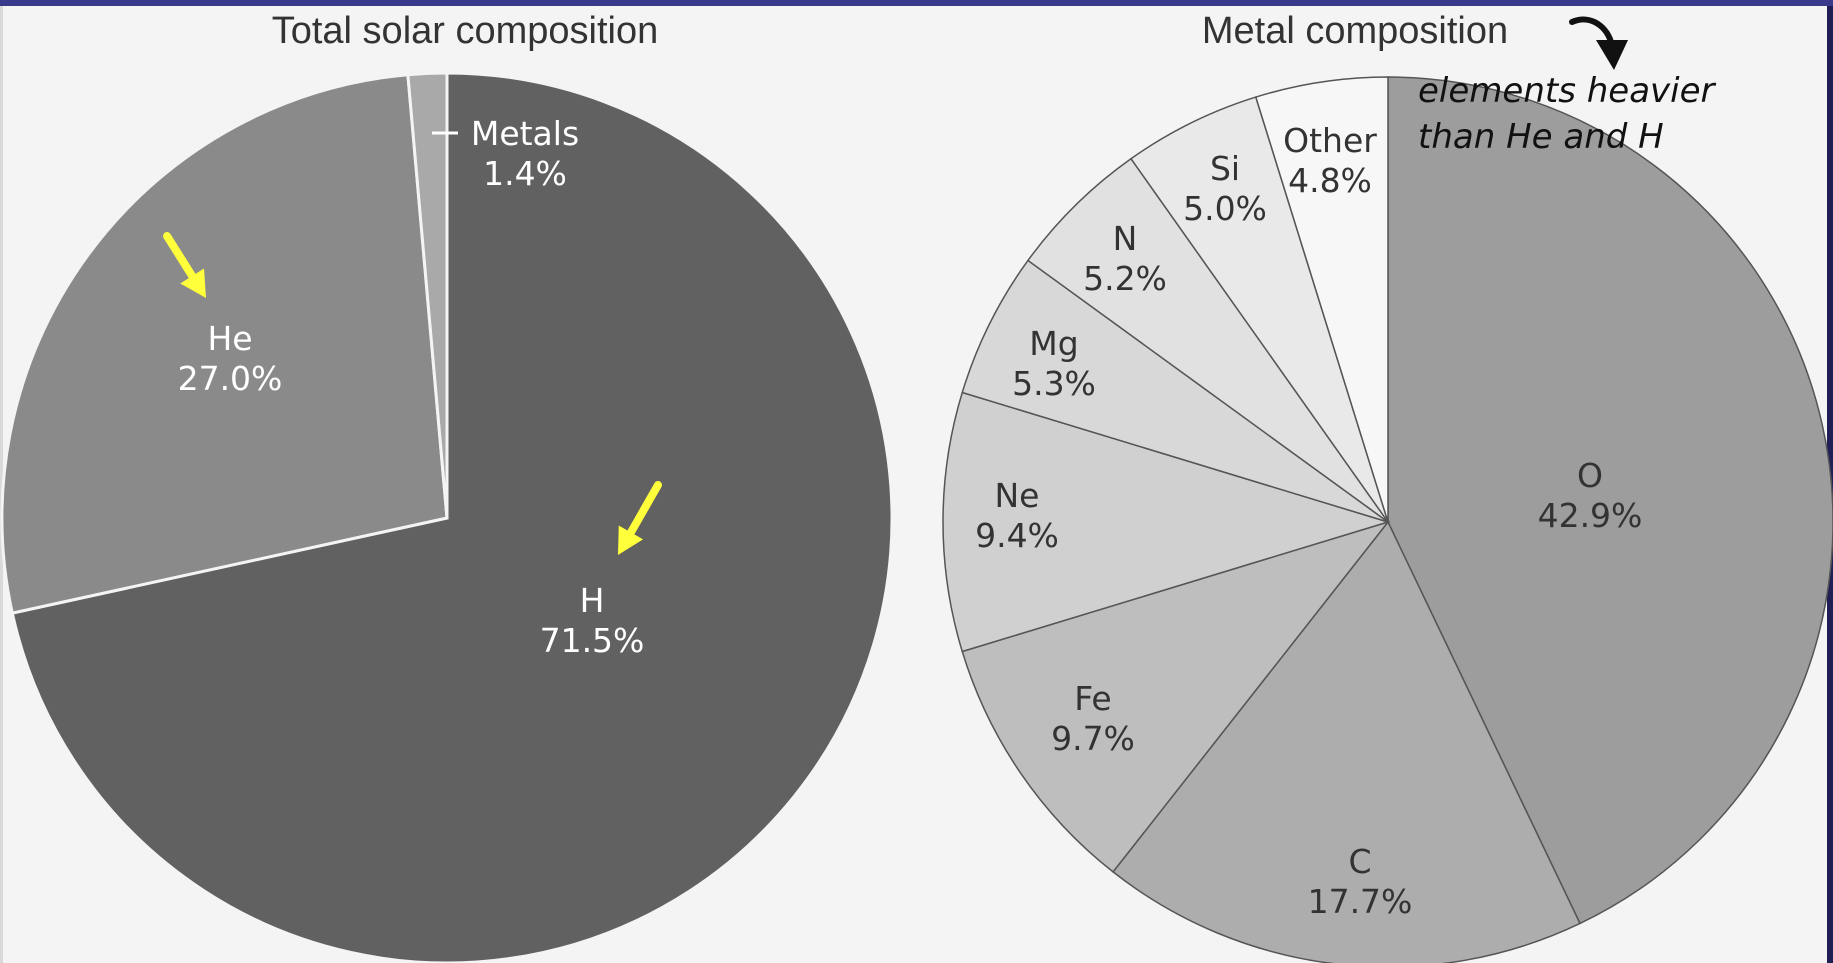  I want to click on slice-value: 27.0%, so click(230, 378).